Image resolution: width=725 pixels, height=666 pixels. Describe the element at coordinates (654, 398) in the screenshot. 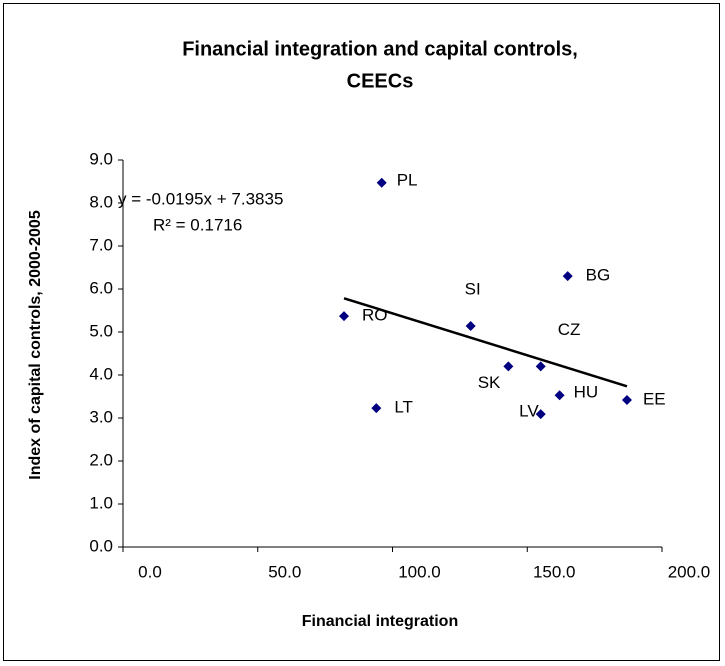

I see `point-label: EE` at that location.